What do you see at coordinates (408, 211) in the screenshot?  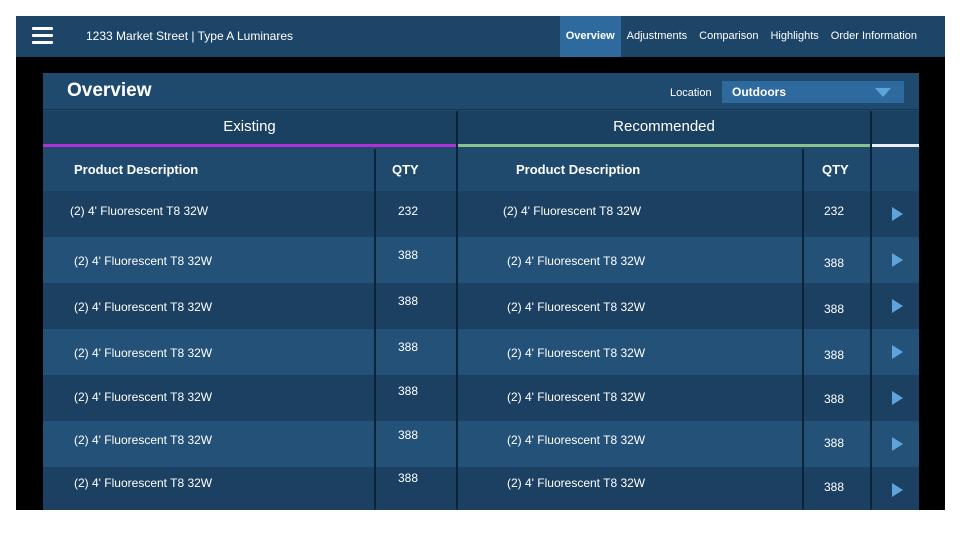 I see `existing-qty-cell: 232` at bounding box center [408, 211].